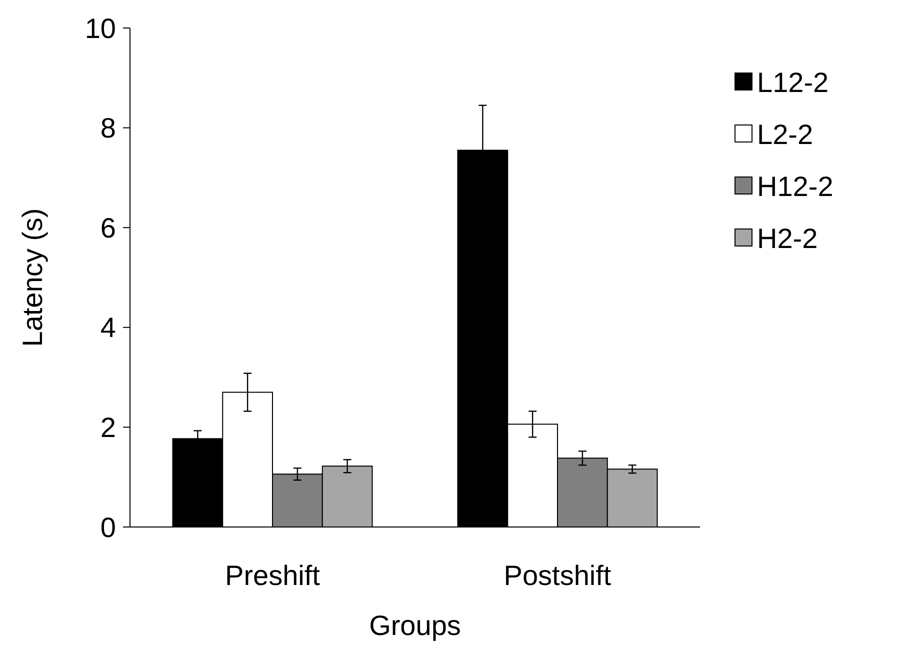  What do you see at coordinates (795, 186) in the screenshot?
I see `legend-label: H12-2` at bounding box center [795, 186].